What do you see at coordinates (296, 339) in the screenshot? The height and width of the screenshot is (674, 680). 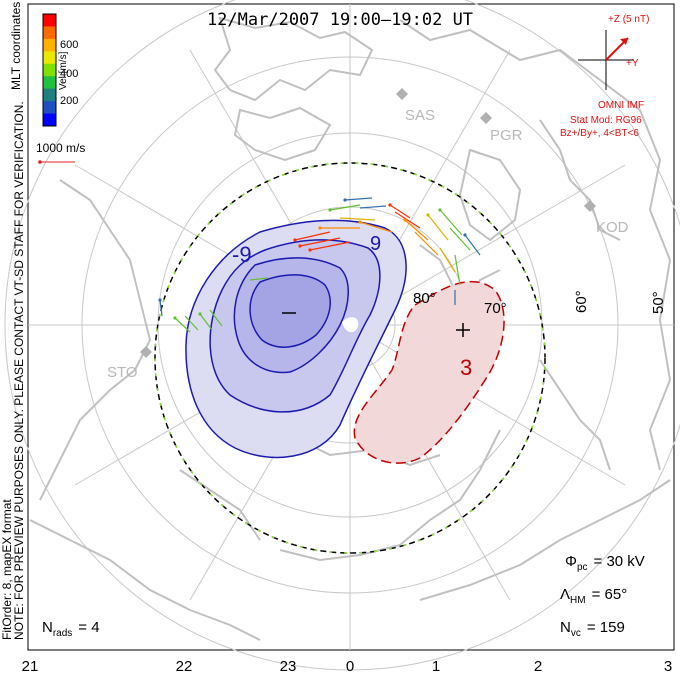 I see `dusk-convection-cell` at bounding box center [296, 339].